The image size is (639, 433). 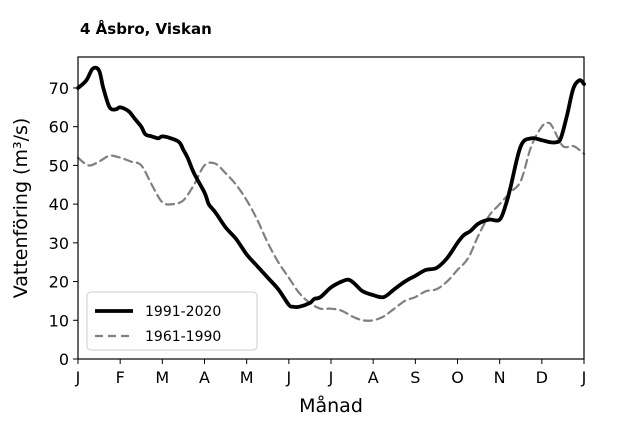 What do you see at coordinates (59, 88) in the screenshot?
I see `y-tick-label: 70` at bounding box center [59, 88].